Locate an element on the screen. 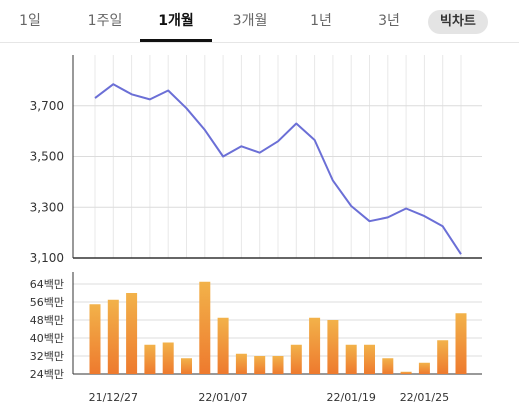 The height and width of the screenshot is (415, 519). volume-tick-label: 40백만 is located at coordinates (47, 338).